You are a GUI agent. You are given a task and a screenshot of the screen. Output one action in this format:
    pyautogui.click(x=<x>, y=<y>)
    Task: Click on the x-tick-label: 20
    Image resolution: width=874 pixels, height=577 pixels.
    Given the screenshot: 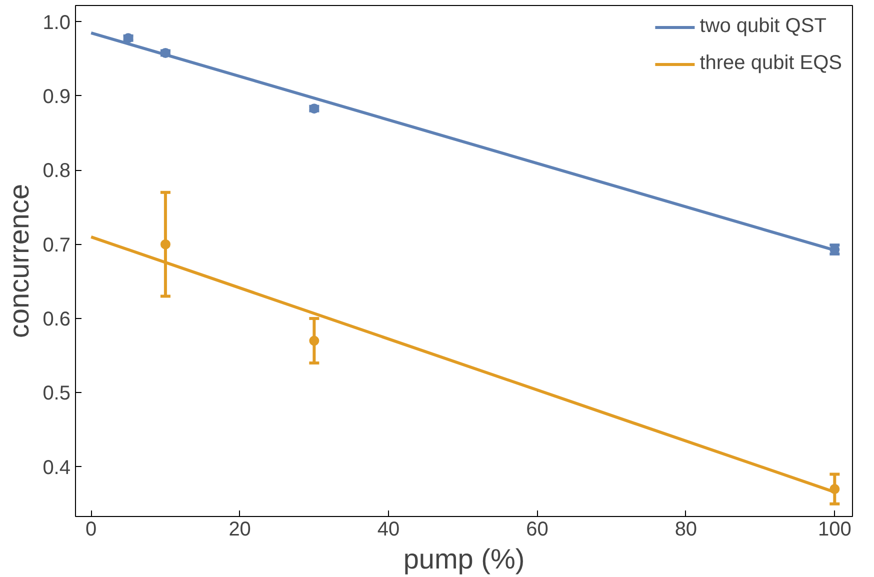 What is the action you would take?
    pyautogui.click(x=239, y=529)
    